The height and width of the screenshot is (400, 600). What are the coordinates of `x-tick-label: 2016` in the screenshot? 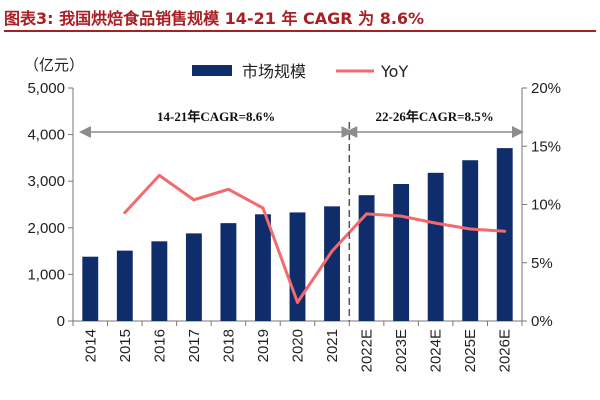 It's located at (159, 345).